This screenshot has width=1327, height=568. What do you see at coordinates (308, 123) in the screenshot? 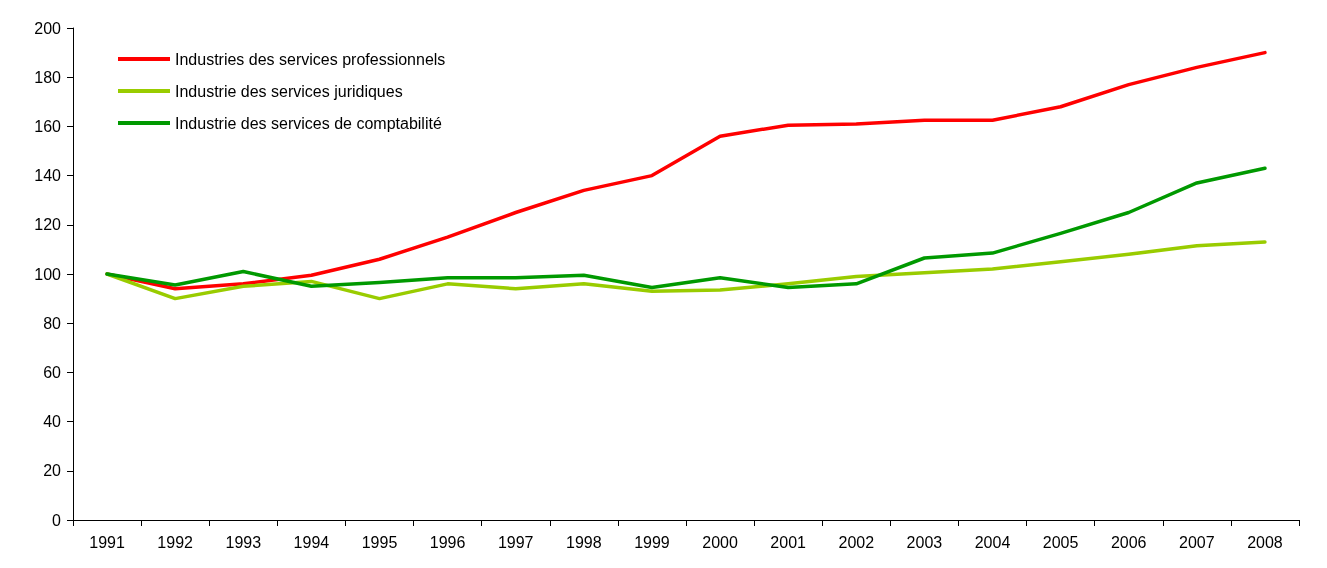
I see `legend-label: Industrie des services de comptabilité` at bounding box center [308, 123].